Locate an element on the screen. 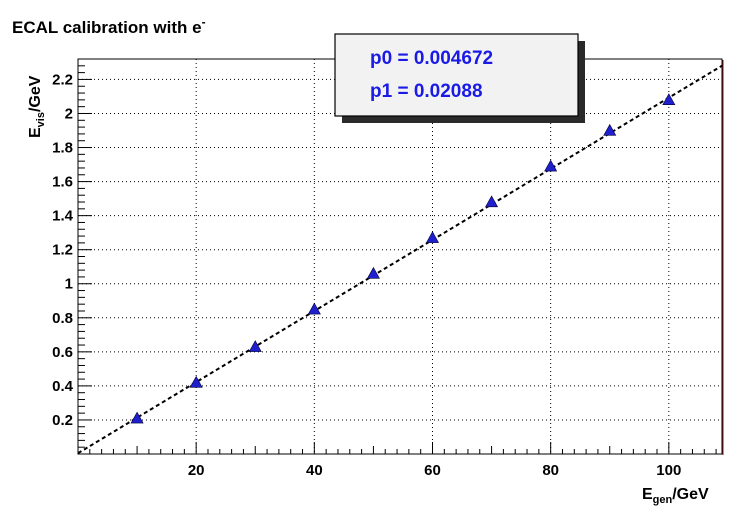 Image resolution: width=738 pixels, height=516 pixels. y-axis-title-group: Evis/GeV is located at coordinates (37, 106).